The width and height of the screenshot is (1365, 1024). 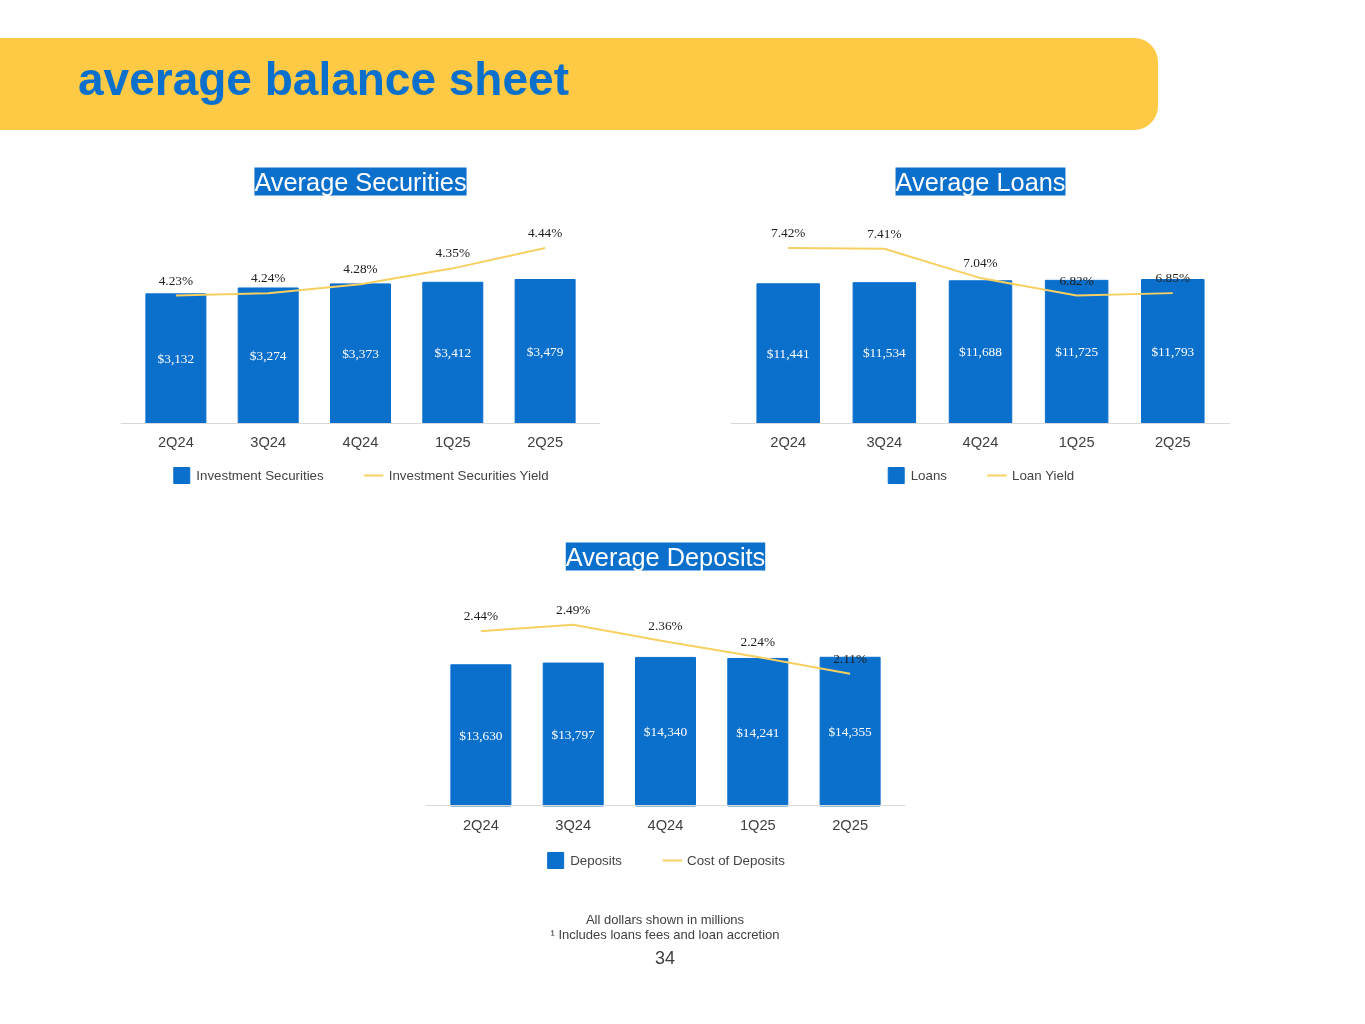 What do you see at coordinates (980, 181) in the screenshot?
I see `chart-title: Average Loans` at bounding box center [980, 181].